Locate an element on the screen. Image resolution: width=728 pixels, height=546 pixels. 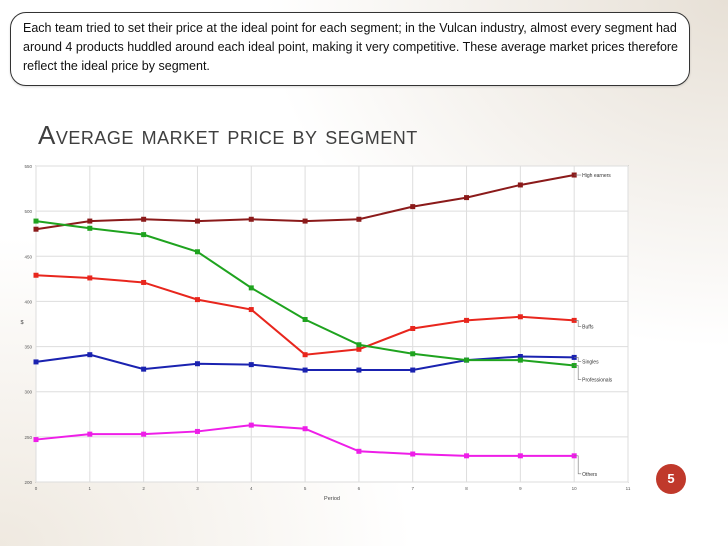
y-axis-label: $ is located at coordinates (21, 323).